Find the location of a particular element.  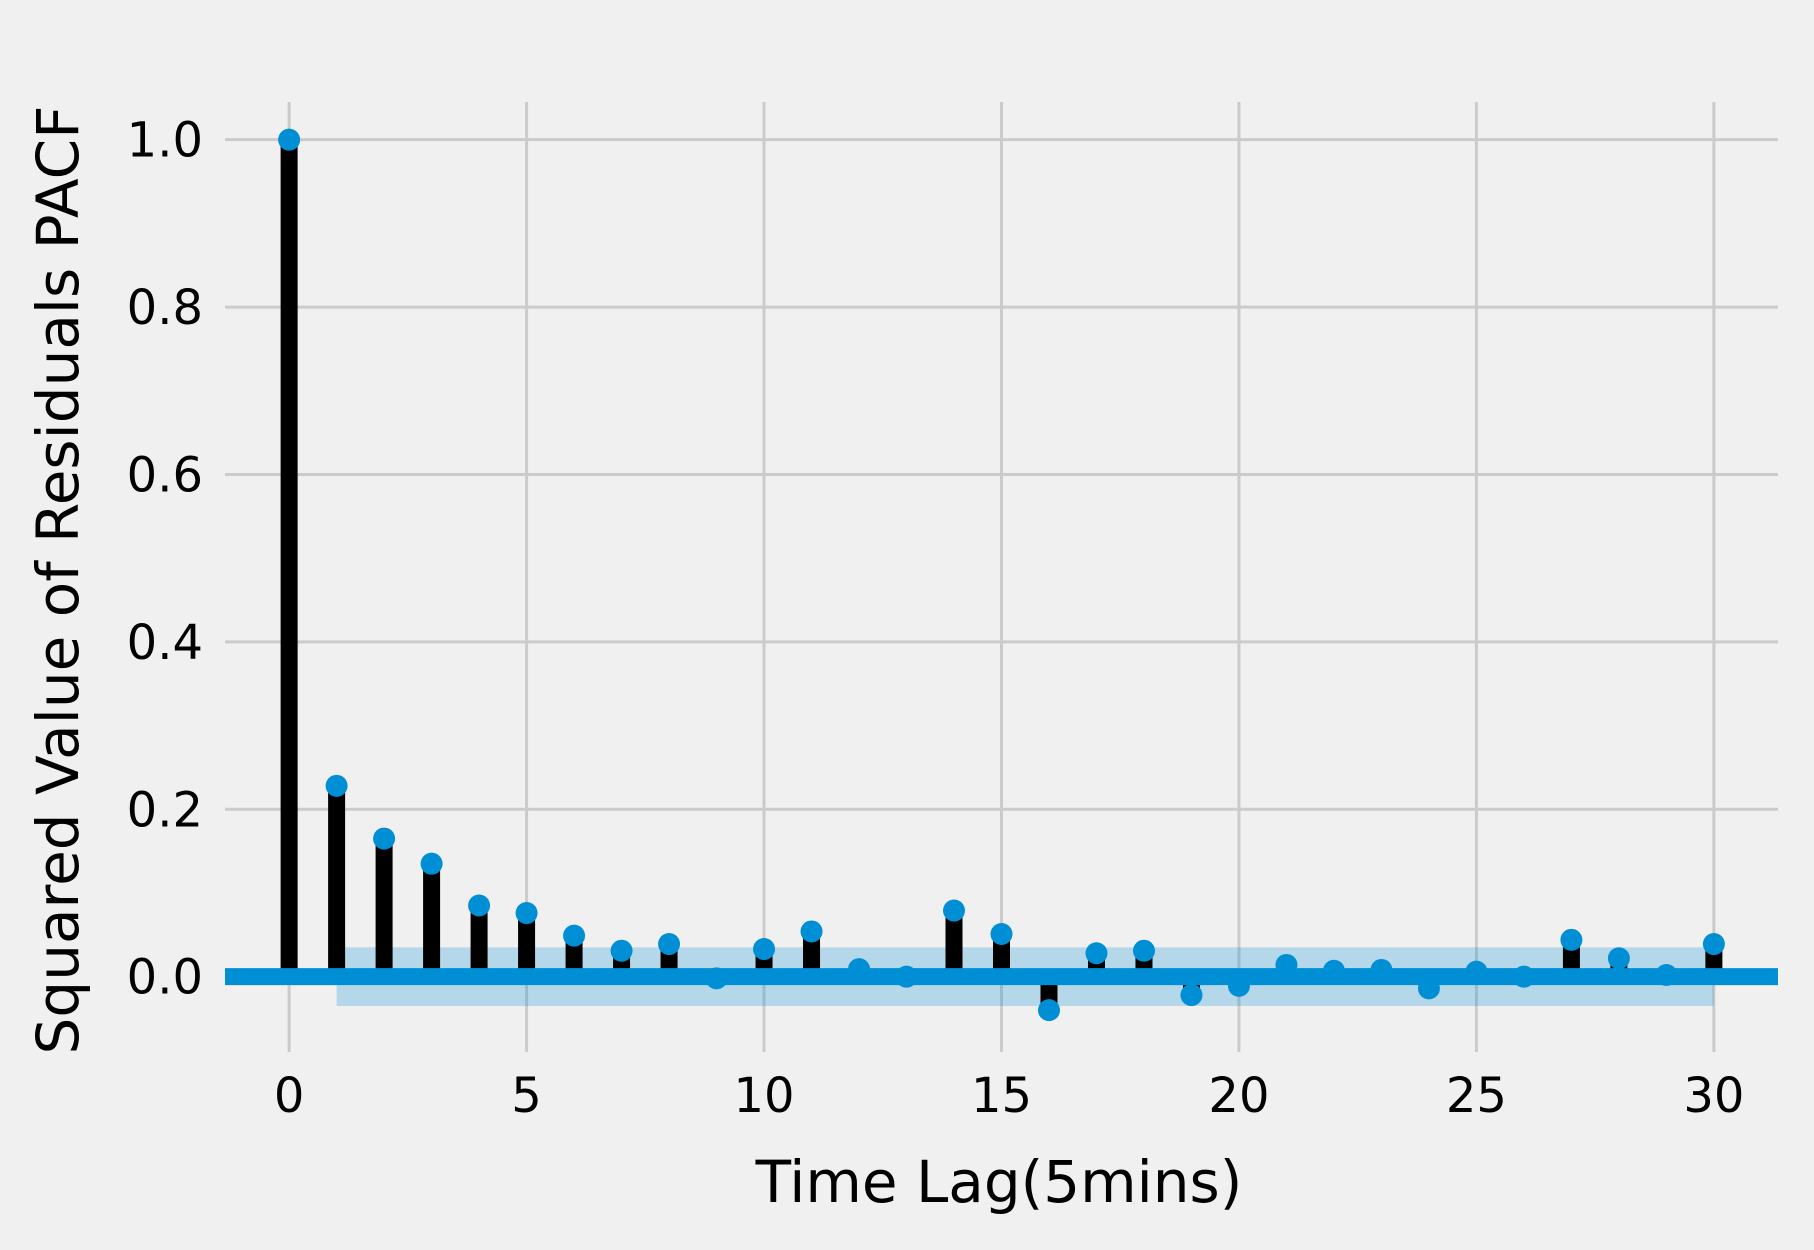

x-tick-label-30: 30 is located at coordinates (1713, 1096).